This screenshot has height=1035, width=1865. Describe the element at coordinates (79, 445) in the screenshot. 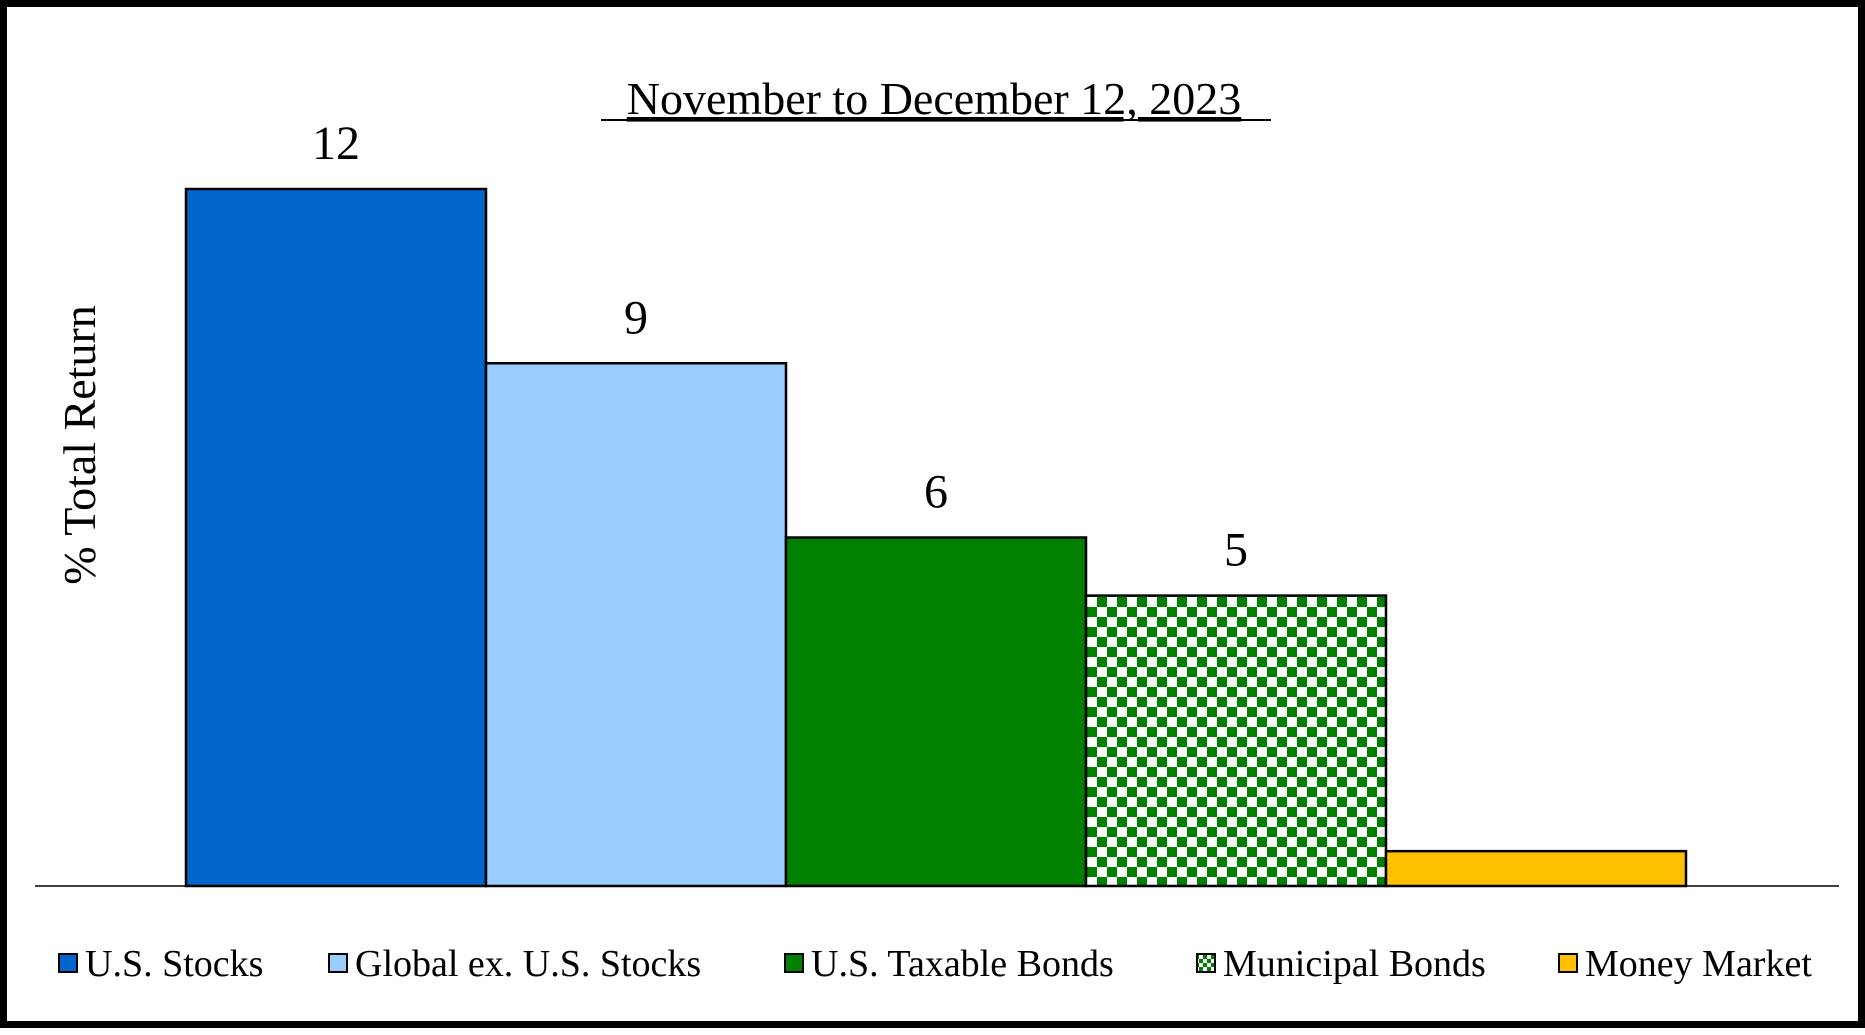

I see `y-axis-label: % Total Return` at that location.